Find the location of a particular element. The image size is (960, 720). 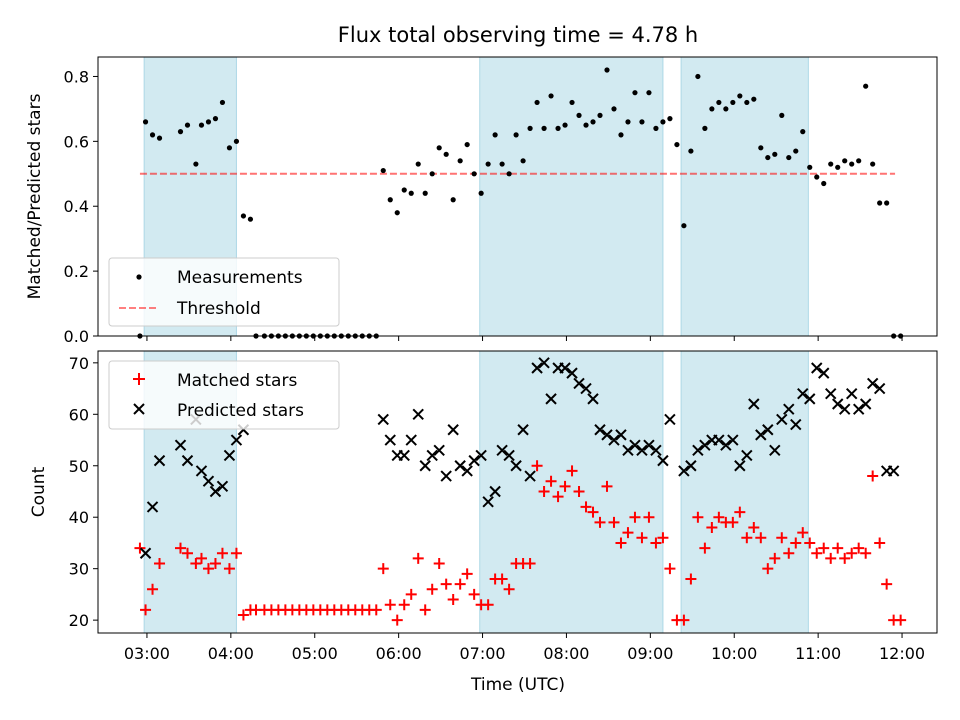

legend-predicted-marker is located at coordinates (139, 409).